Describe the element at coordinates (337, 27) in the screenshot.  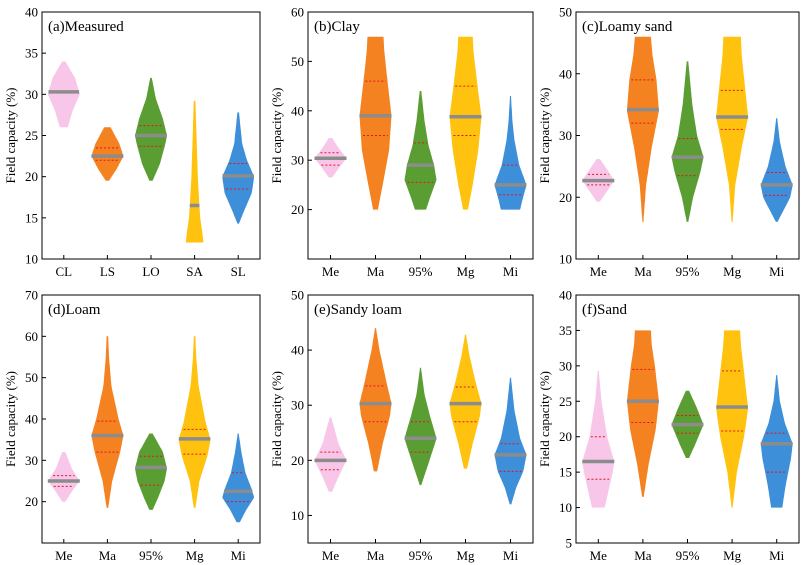
I see `panel-title: (b)Clay` at that location.